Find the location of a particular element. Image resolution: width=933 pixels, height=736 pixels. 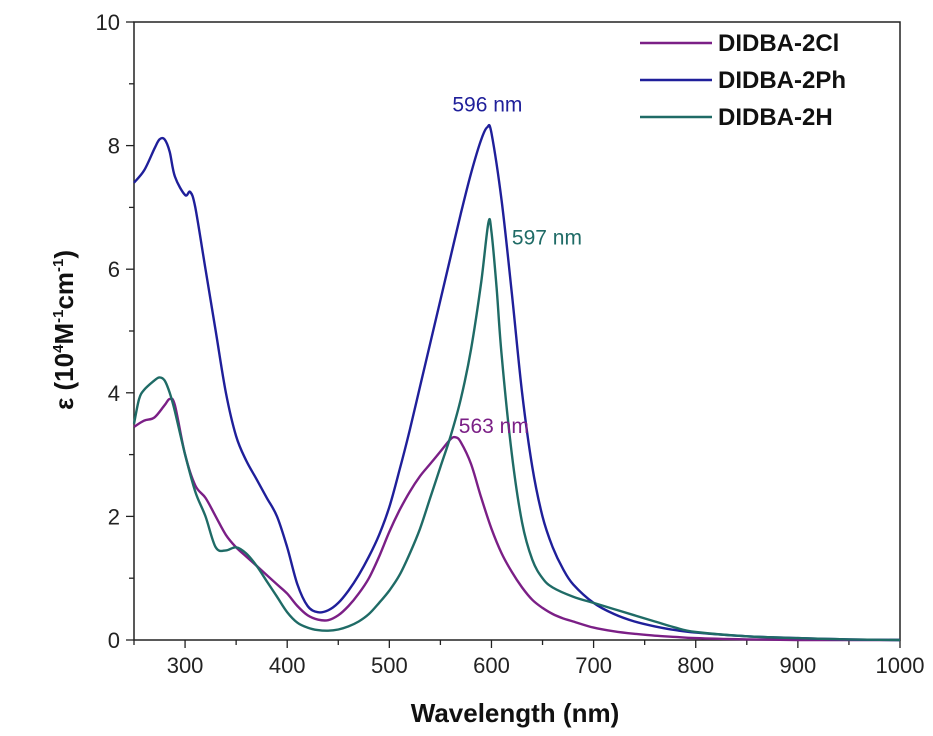

peak-annotations: 596 nm 597 nm 563 nm is located at coordinates (517, 266).